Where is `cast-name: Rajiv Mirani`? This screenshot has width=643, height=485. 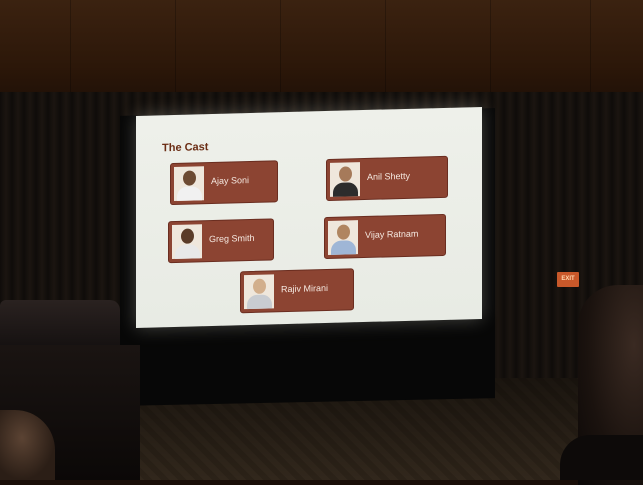
cast-name: Rajiv Mirani is located at coordinates (305, 288).